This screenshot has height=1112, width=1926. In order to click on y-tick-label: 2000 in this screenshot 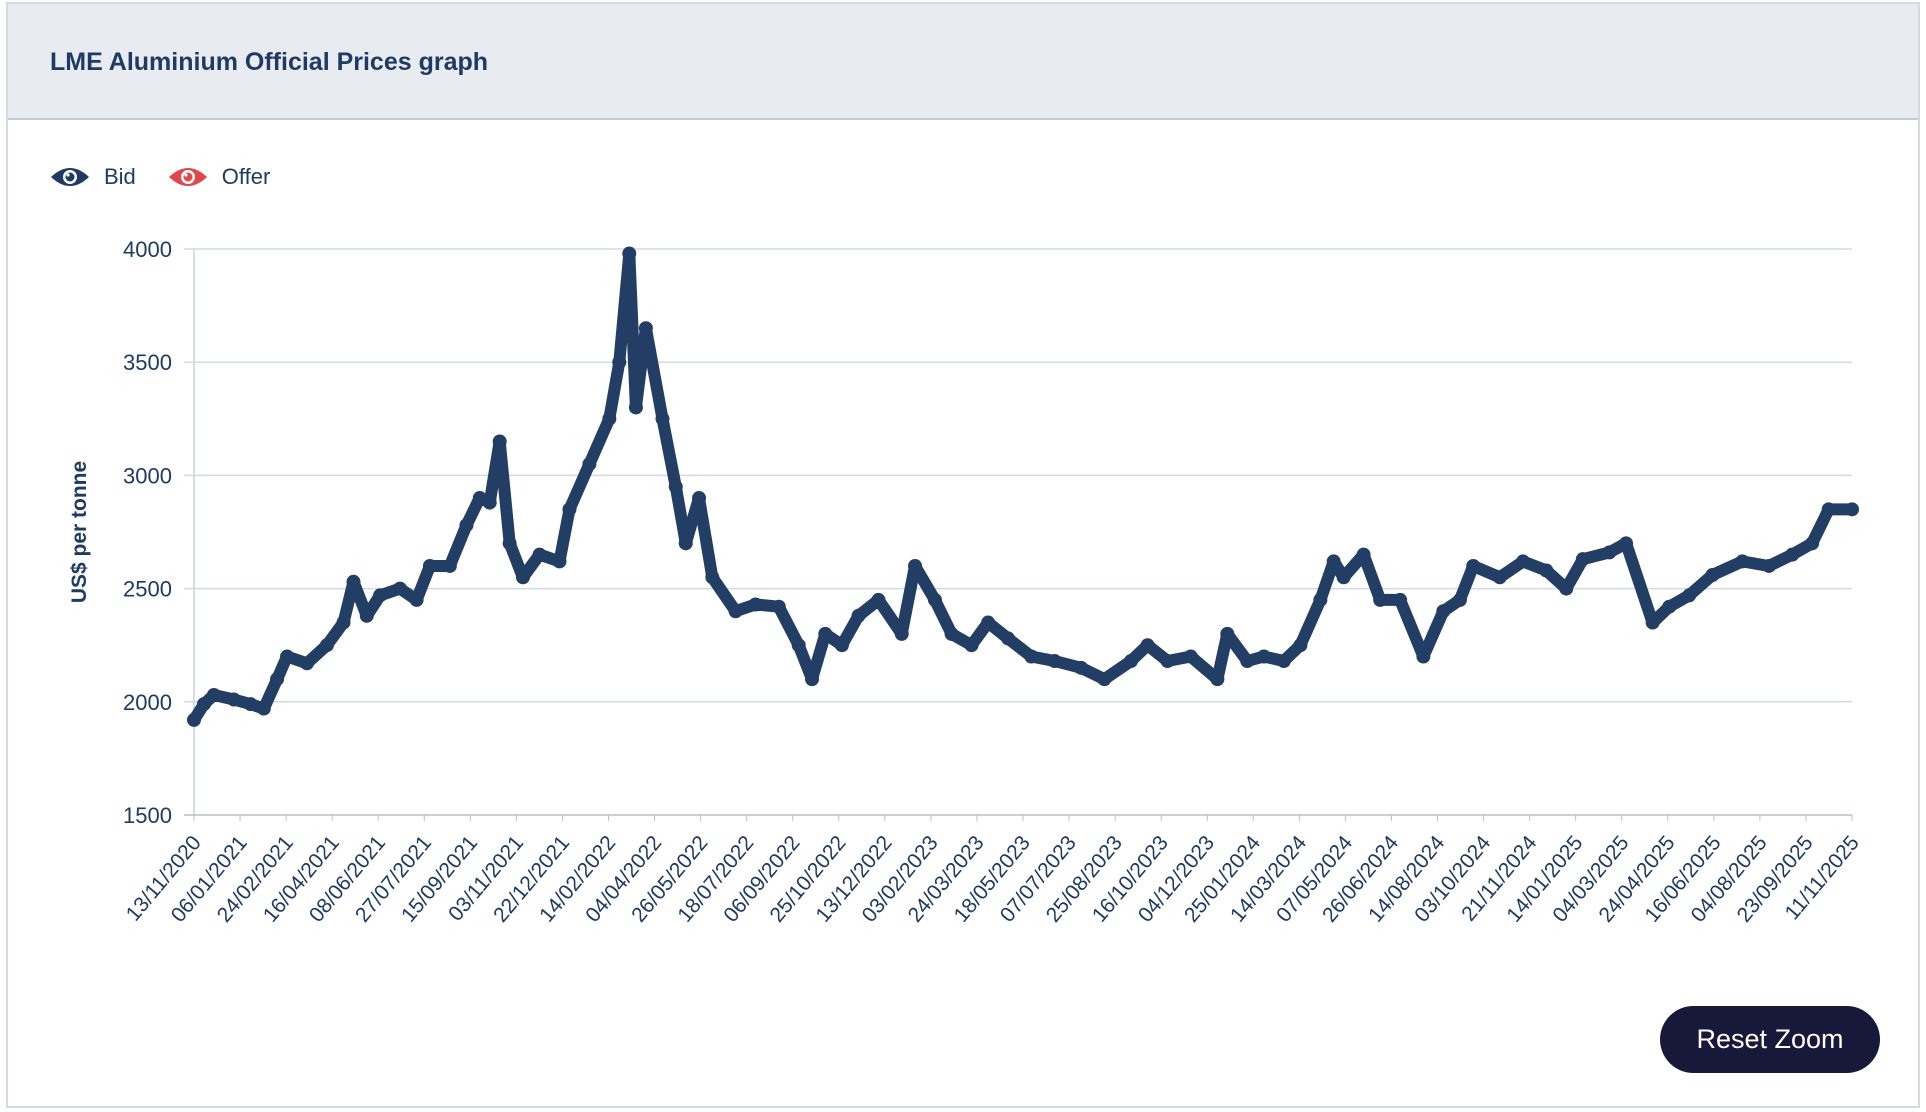, I will do `click(147, 702)`.